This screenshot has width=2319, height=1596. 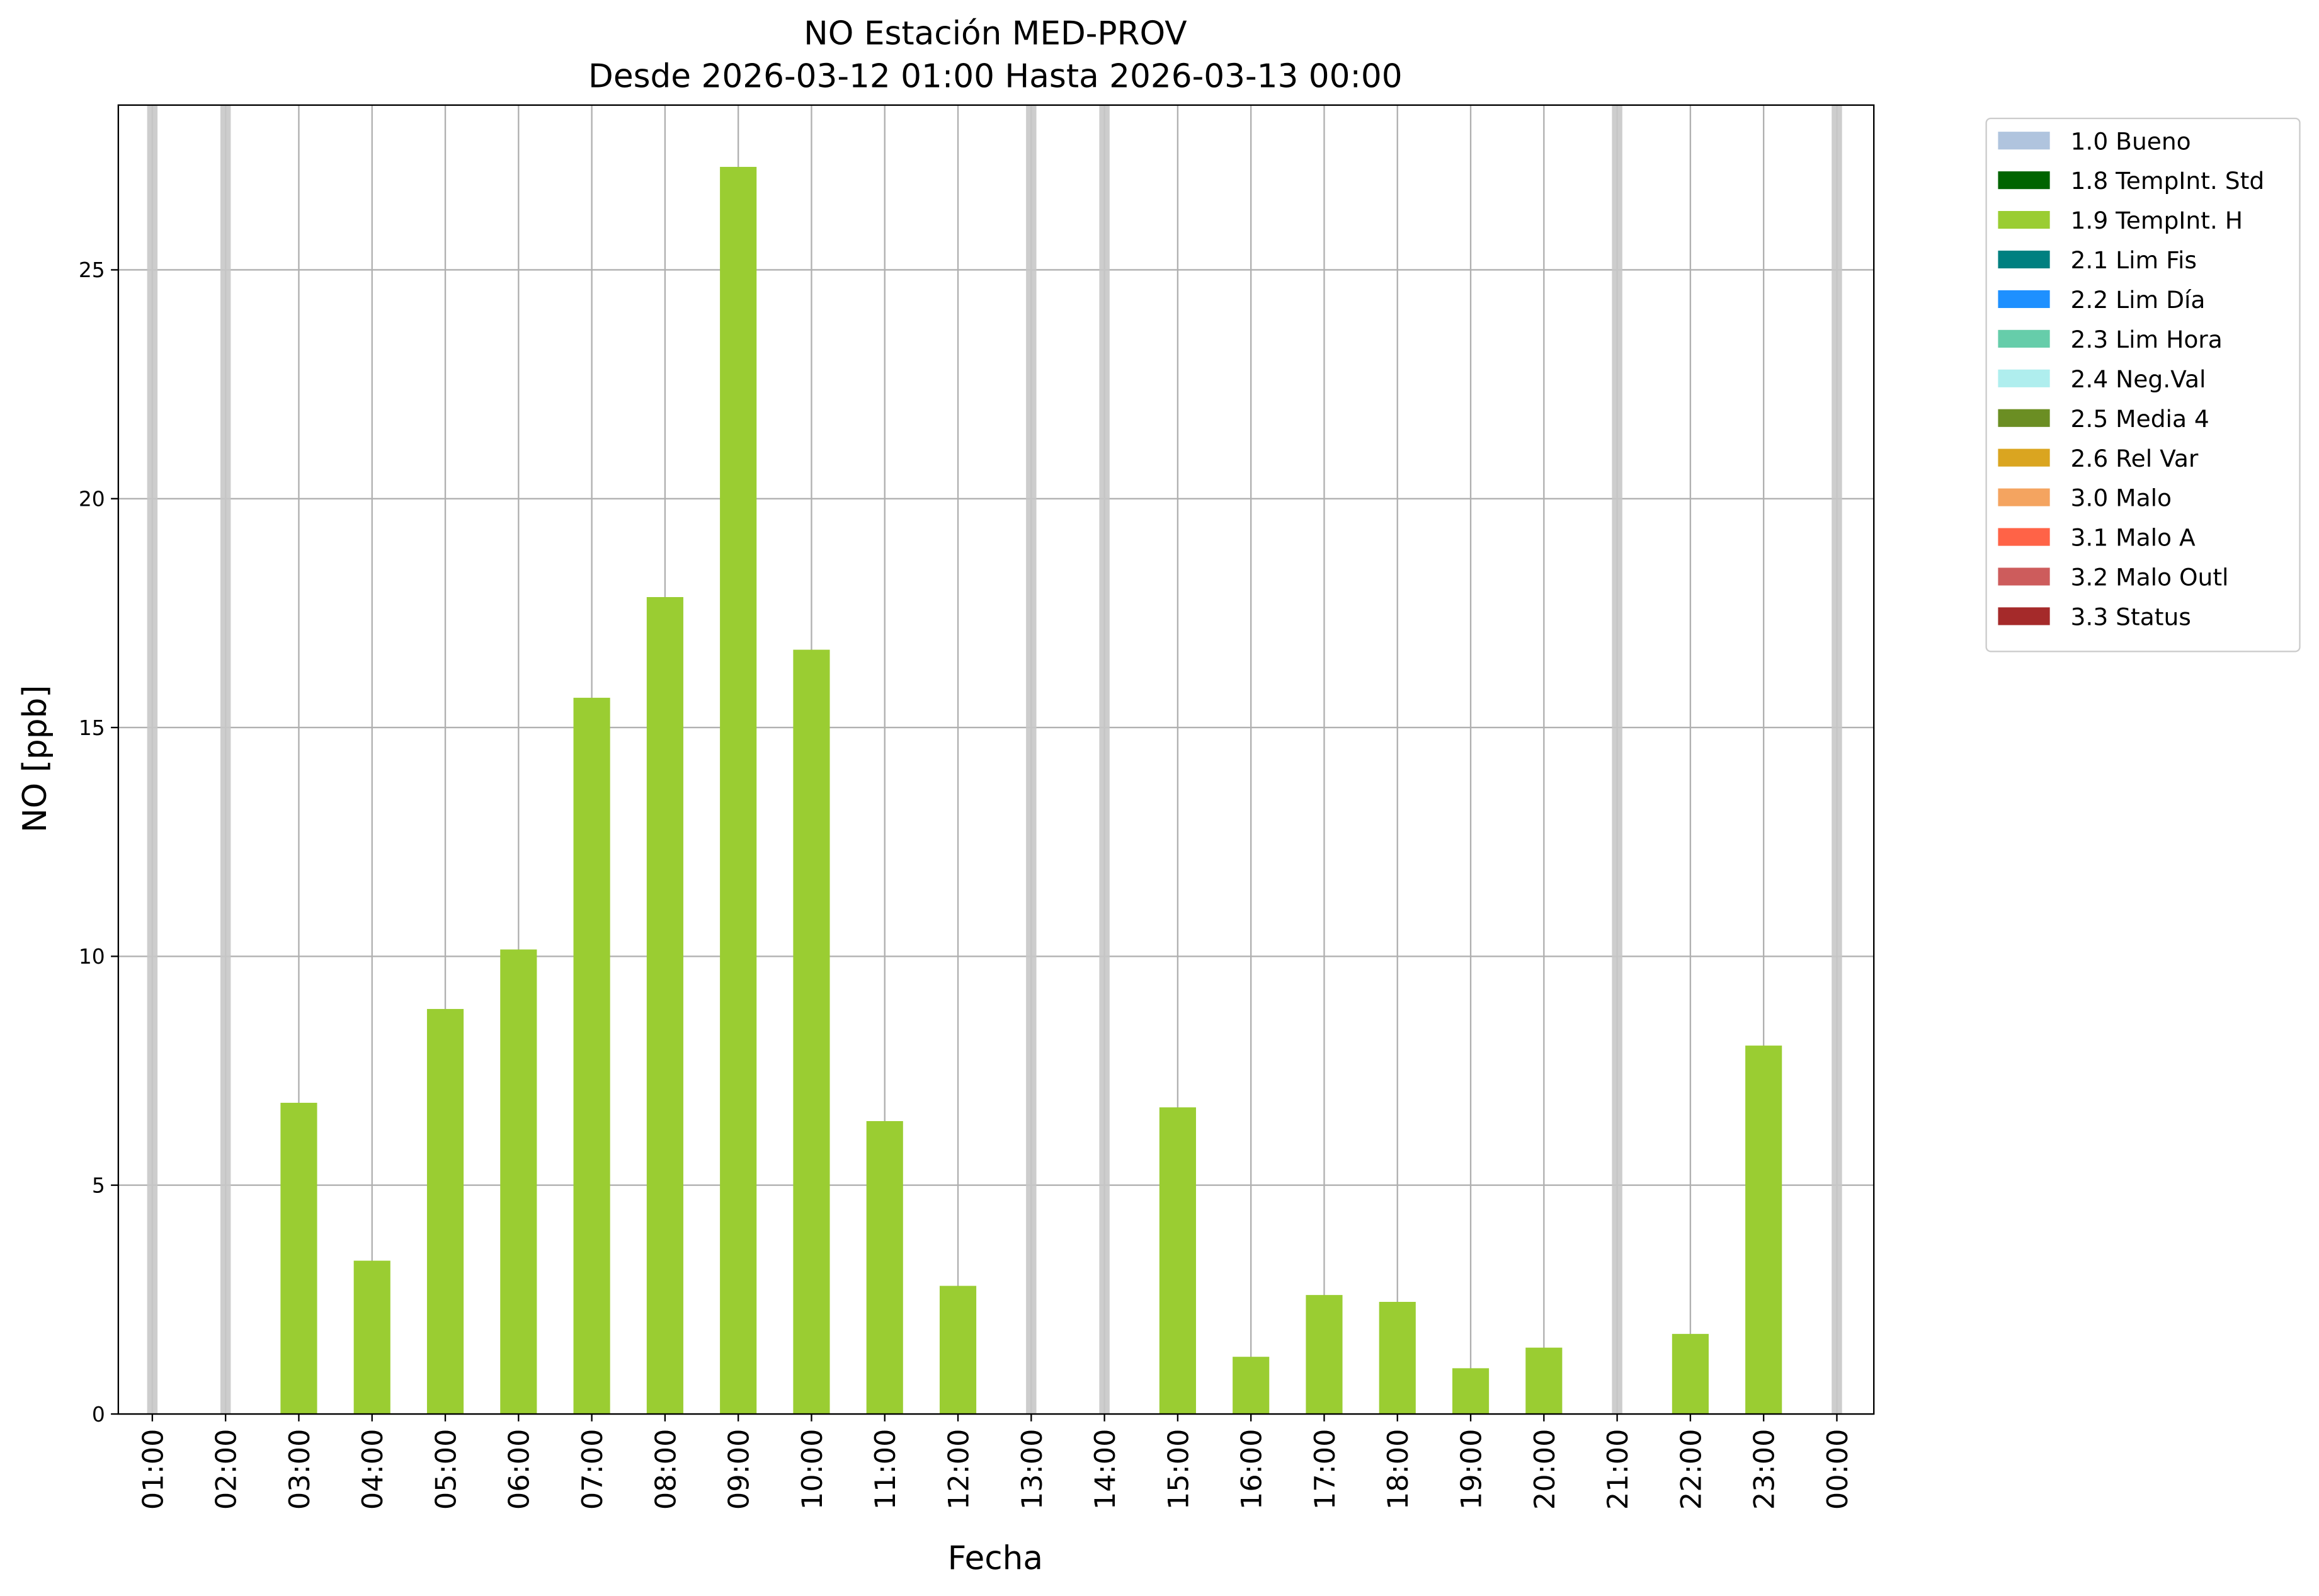 I want to click on x-tick-label: 21:00, so click(x=1618, y=1469).